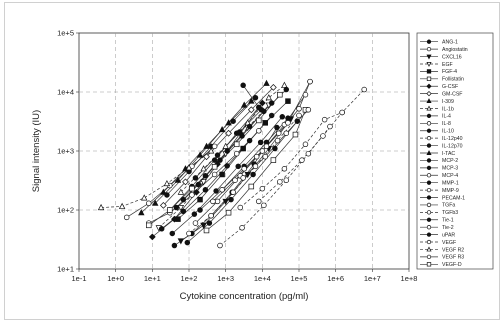  I want to click on legend-marker-upar, so click(429, 234).